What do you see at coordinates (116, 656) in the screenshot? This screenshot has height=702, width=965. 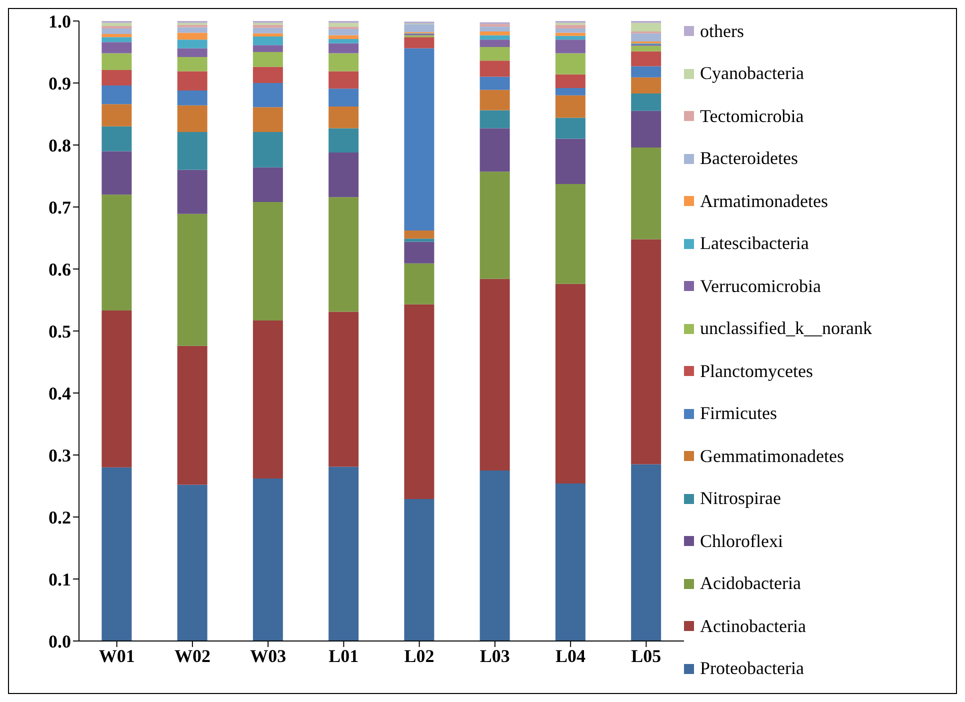 I see `x-tick-label: W01` at bounding box center [116, 656].